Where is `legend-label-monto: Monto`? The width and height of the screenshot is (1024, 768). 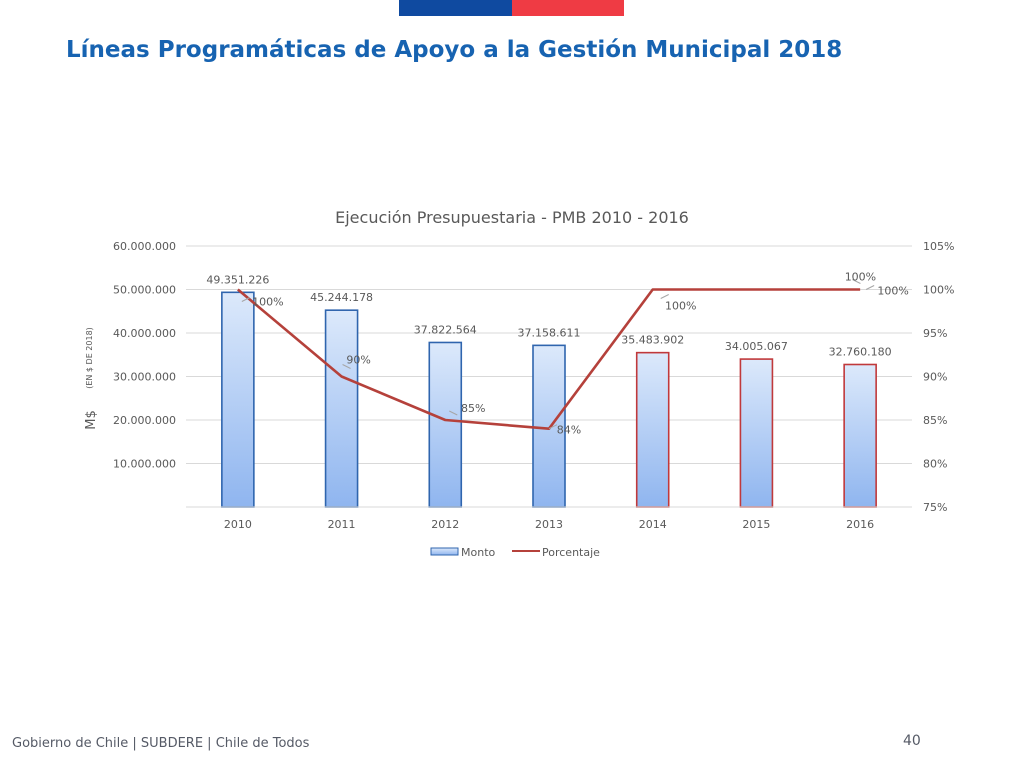
legend-label-monto: Monto is located at coordinates (478, 552).